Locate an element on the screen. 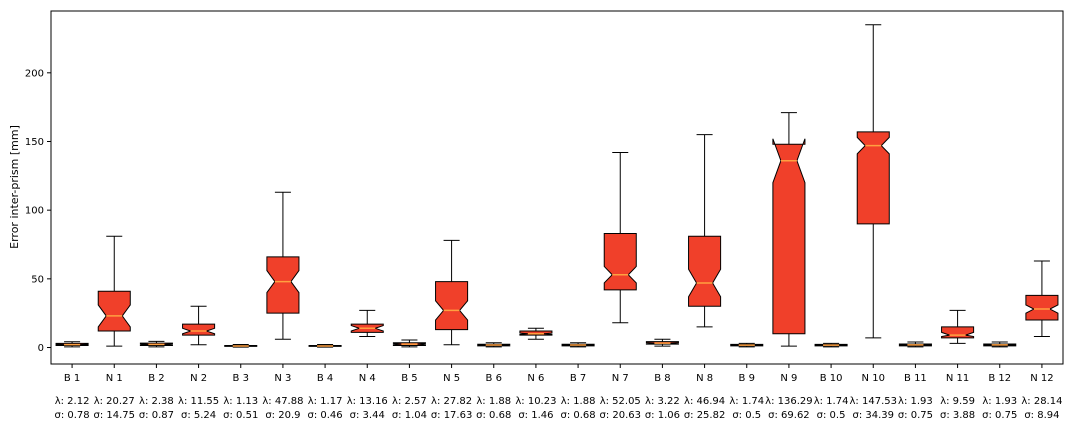 The width and height of the screenshot is (1080, 432). x-tick-label: N 4 is located at coordinates (367, 378).